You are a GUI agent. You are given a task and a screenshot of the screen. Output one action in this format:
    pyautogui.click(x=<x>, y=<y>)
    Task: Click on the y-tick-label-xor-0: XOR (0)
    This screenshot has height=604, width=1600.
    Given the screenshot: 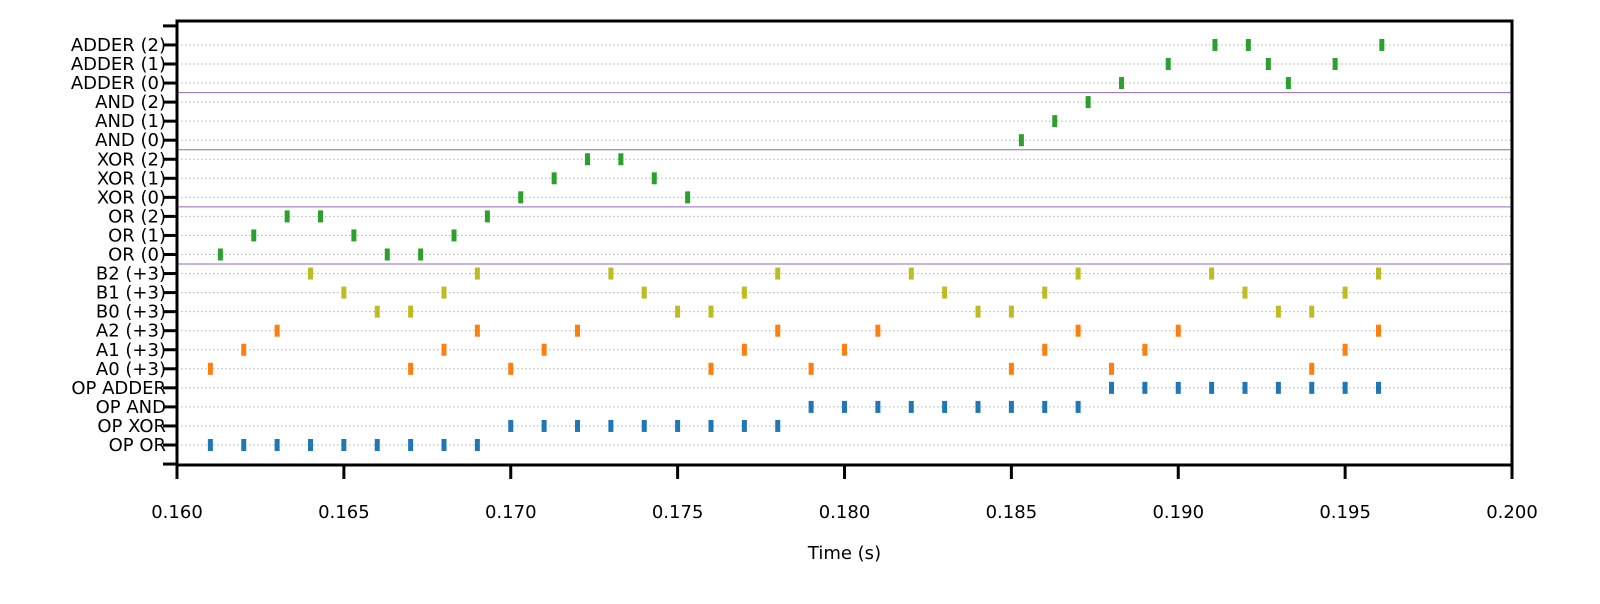 What is the action you would take?
    pyautogui.click(x=131, y=197)
    